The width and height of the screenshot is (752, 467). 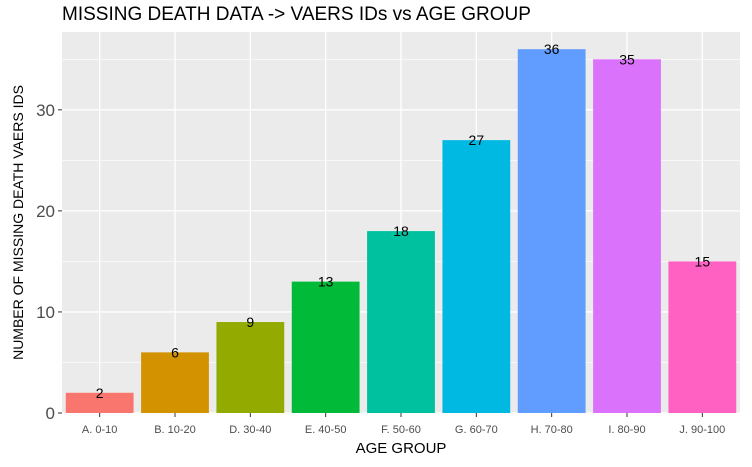 What do you see at coordinates (326, 430) in the screenshot?
I see `x-tick-label: E. 40-50` at bounding box center [326, 430].